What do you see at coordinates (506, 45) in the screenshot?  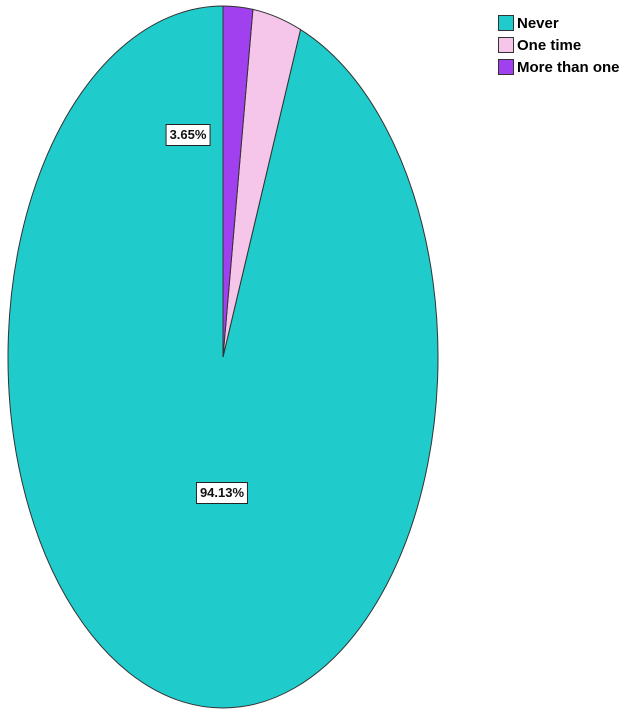 I see `legend-swatch-one-time` at bounding box center [506, 45].